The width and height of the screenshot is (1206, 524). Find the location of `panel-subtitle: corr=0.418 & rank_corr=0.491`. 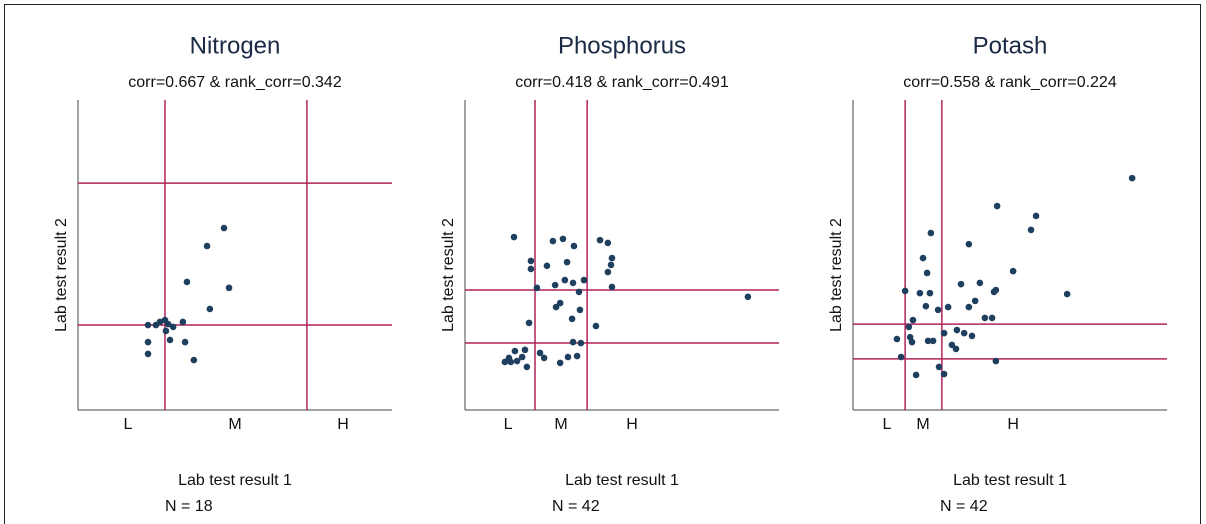

panel-subtitle: corr=0.418 & rank_corr=0.491 is located at coordinates (622, 82).